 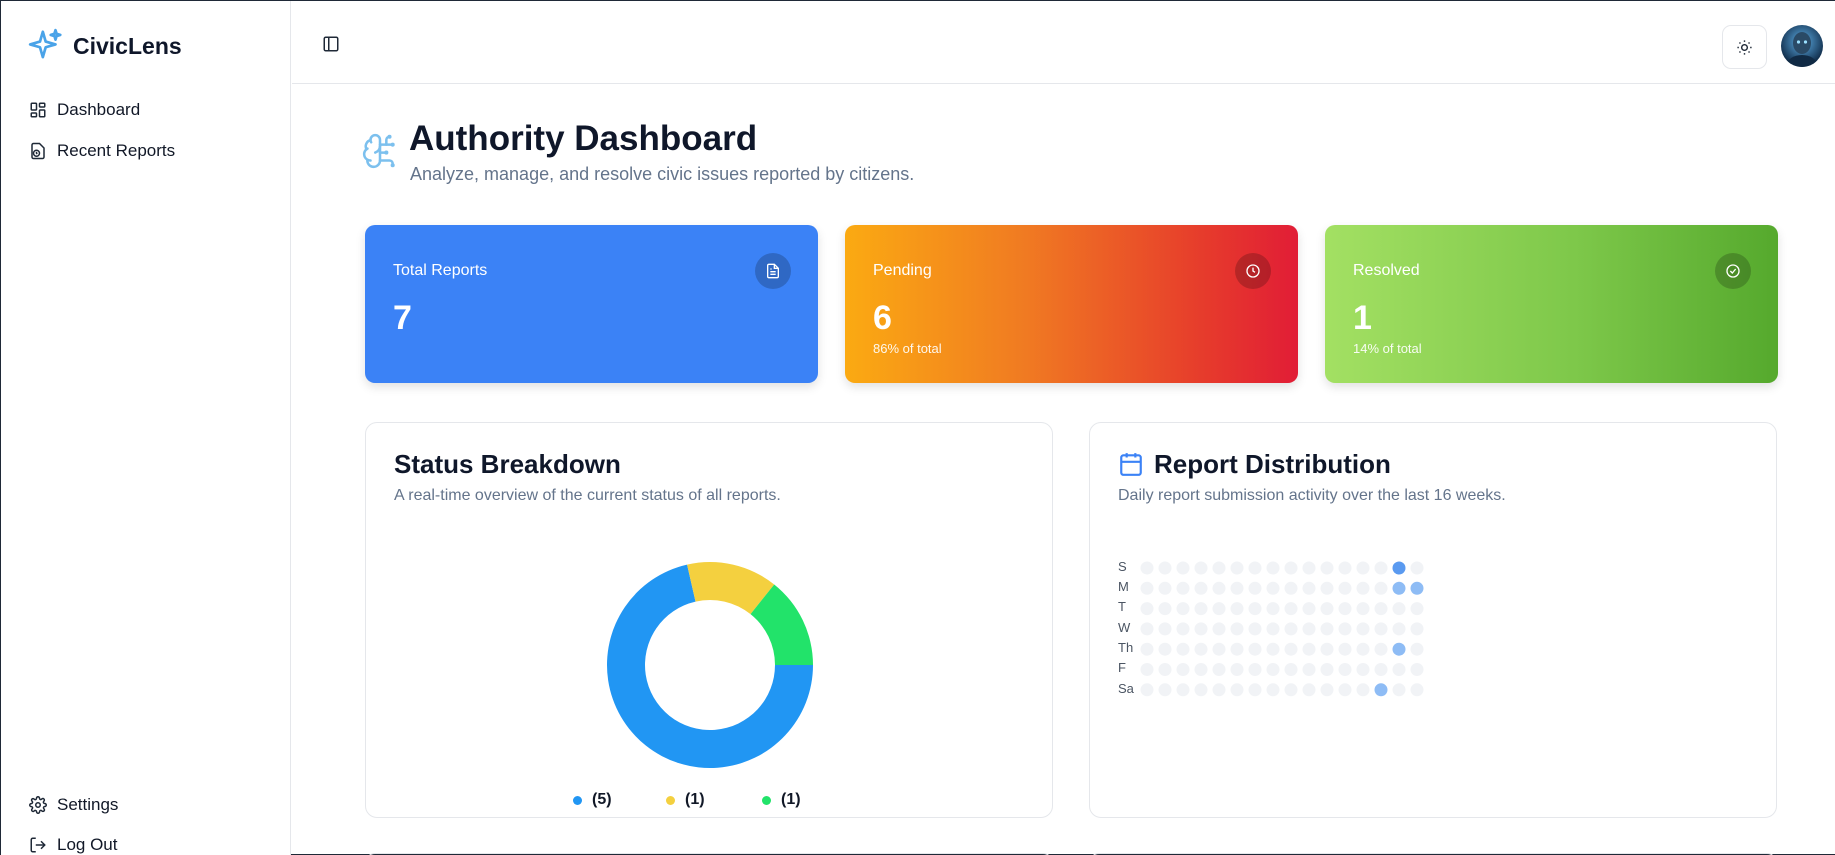 What do you see at coordinates (1071, 304) in the screenshot?
I see `pending-card: Pending 6 86% of total` at bounding box center [1071, 304].